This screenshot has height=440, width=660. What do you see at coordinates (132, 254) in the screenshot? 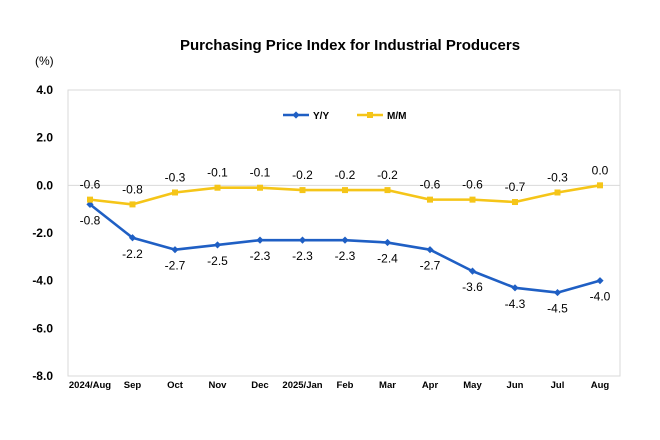
I see `data-label-yy: -2.2` at bounding box center [132, 254].